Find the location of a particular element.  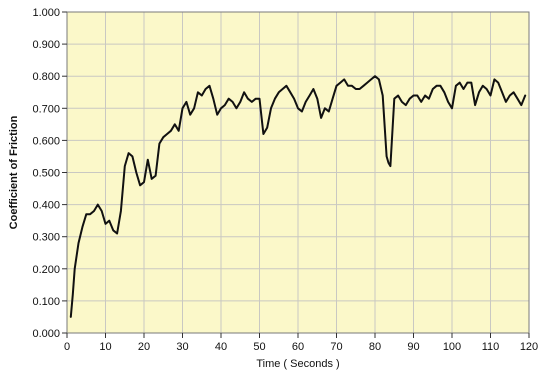

x-axis-label: Time ( Seconds ) is located at coordinates (297, 364).